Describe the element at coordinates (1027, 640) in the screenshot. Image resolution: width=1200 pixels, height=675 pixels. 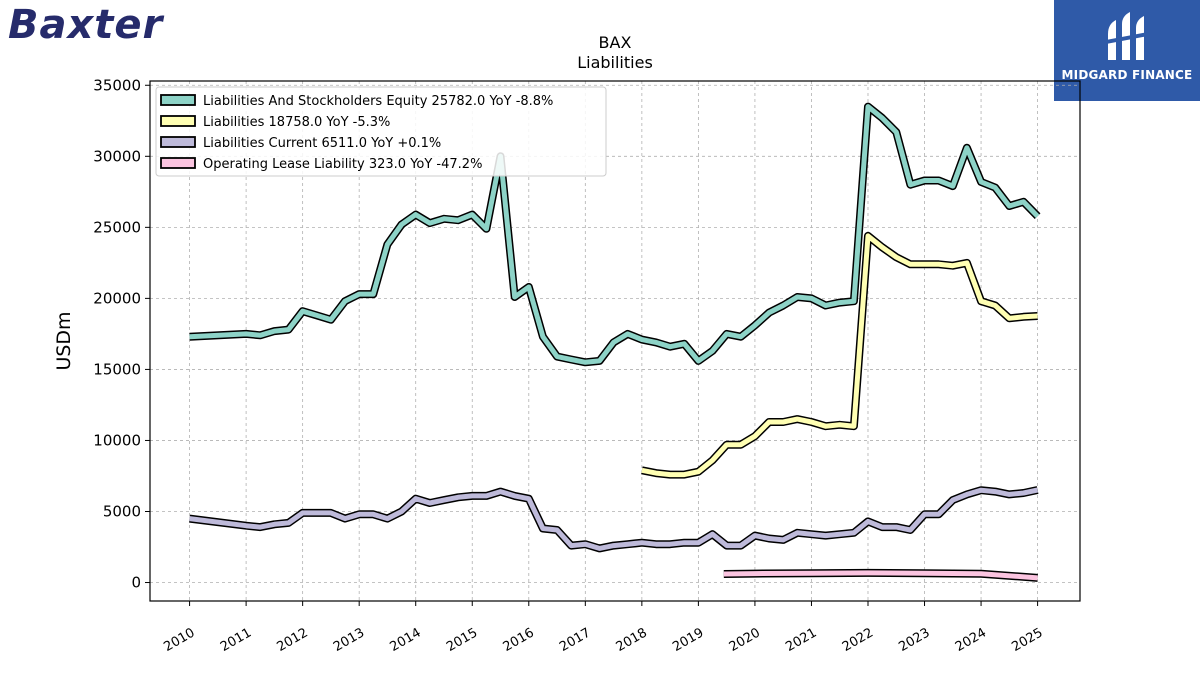
I see `x-tick-label: 2025` at that location.